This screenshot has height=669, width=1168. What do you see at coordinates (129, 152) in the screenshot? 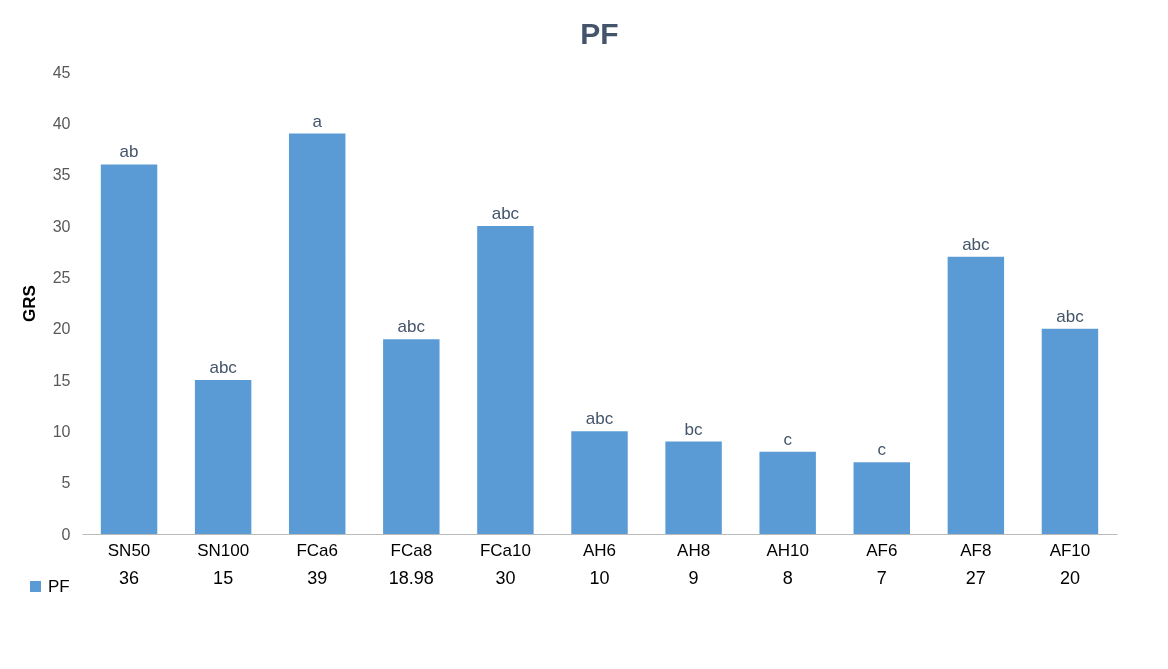
I see `annotation: ab` at bounding box center [129, 152].